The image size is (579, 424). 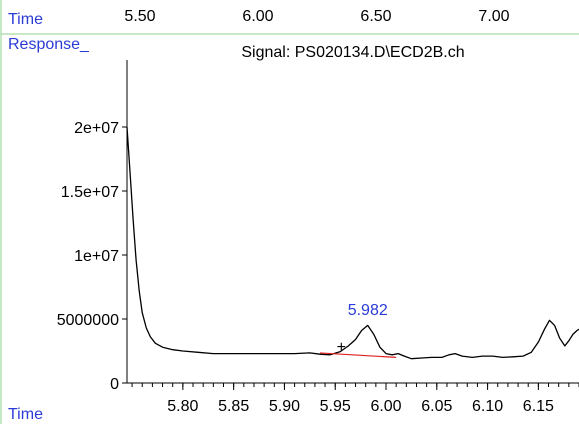 I want to click on peak-label: 5.982, so click(x=368, y=310).